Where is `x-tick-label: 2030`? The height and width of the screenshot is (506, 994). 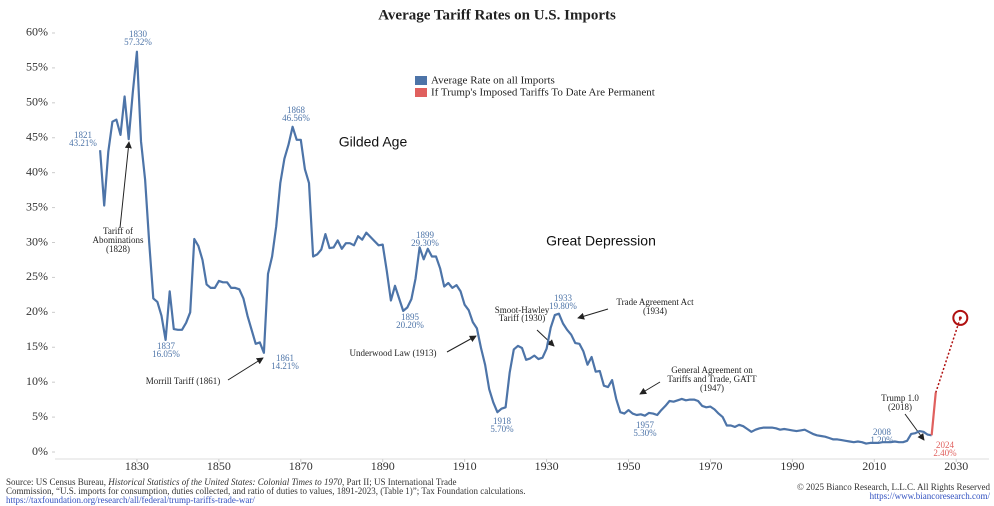
x-tick-label: 2030 is located at coordinates (956, 466).